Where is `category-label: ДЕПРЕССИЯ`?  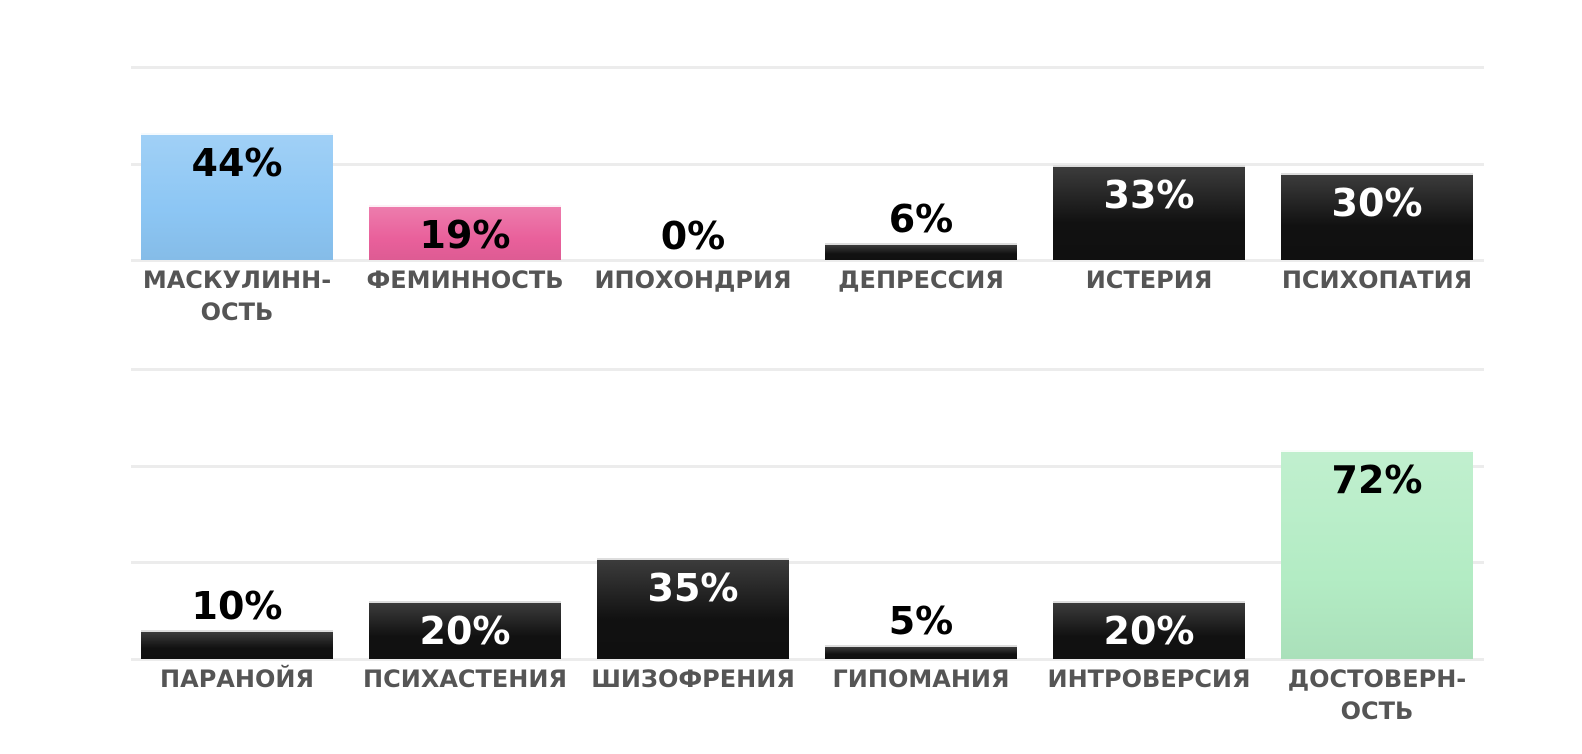 category-label: ДЕПРЕССИЯ is located at coordinates (921, 280).